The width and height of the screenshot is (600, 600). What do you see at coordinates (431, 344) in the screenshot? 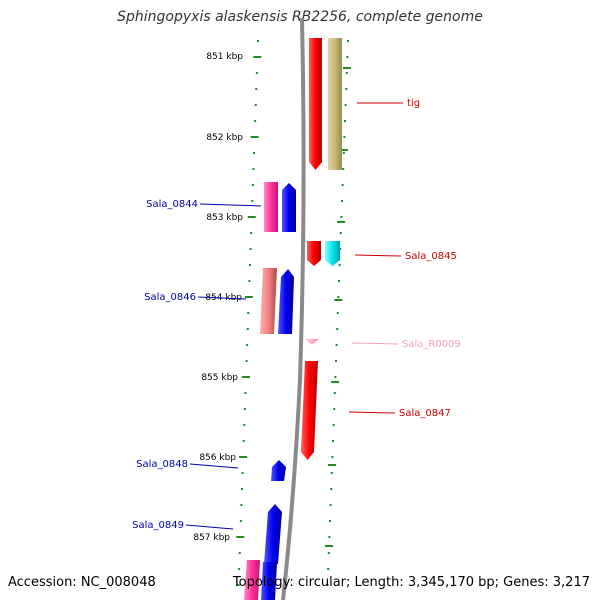
I see `label-sala-r0009: Sala_R0009` at bounding box center [431, 344].